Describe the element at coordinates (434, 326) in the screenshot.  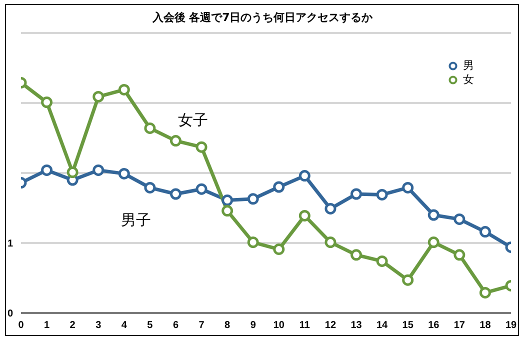
I see `x-tick-label: 16` at that location.